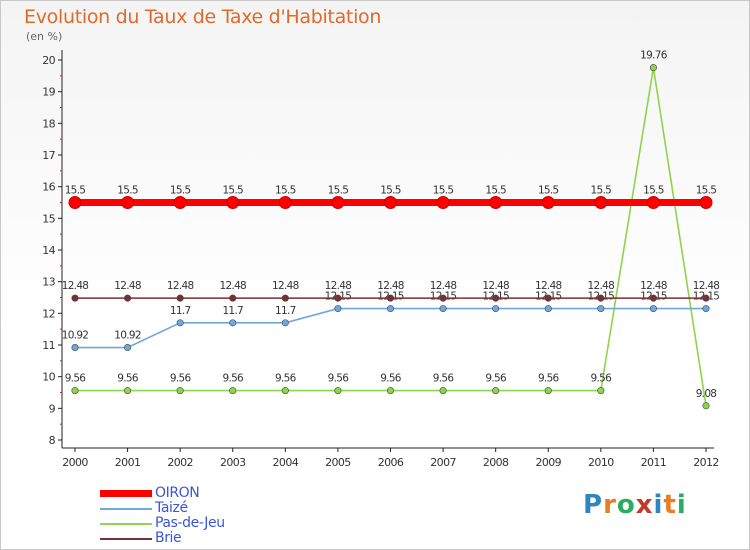 The image size is (750, 550). I want to click on x-tick-label: 2009, so click(548, 462).